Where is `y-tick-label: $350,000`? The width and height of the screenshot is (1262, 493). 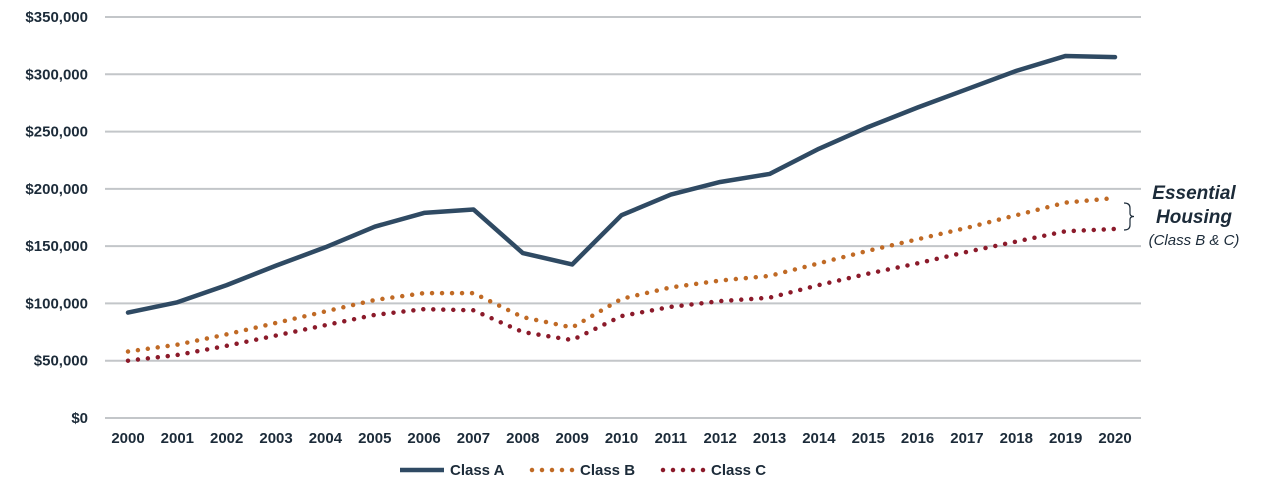
y-tick-label: $350,000 is located at coordinates (56, 17).